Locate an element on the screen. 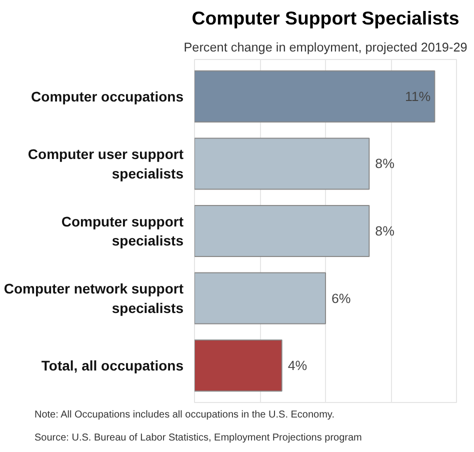 This screenshot has height=452, width=474. data-label: 4% is located at coordinates (298, 366).